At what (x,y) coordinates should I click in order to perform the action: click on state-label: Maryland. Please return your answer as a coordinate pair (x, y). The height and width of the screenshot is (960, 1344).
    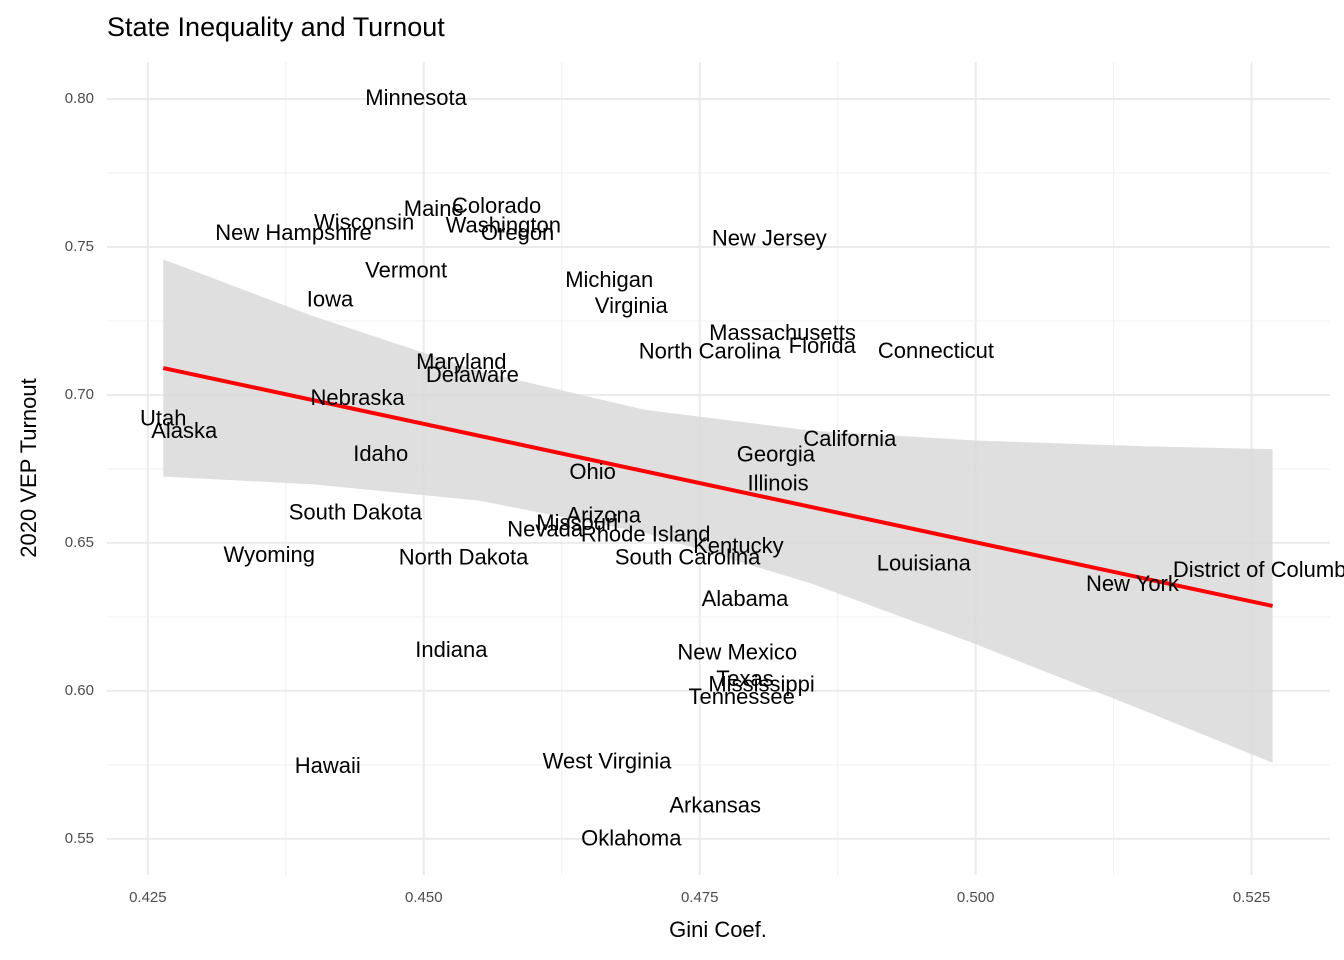
    Looking at the image, I should click on (461, 361).